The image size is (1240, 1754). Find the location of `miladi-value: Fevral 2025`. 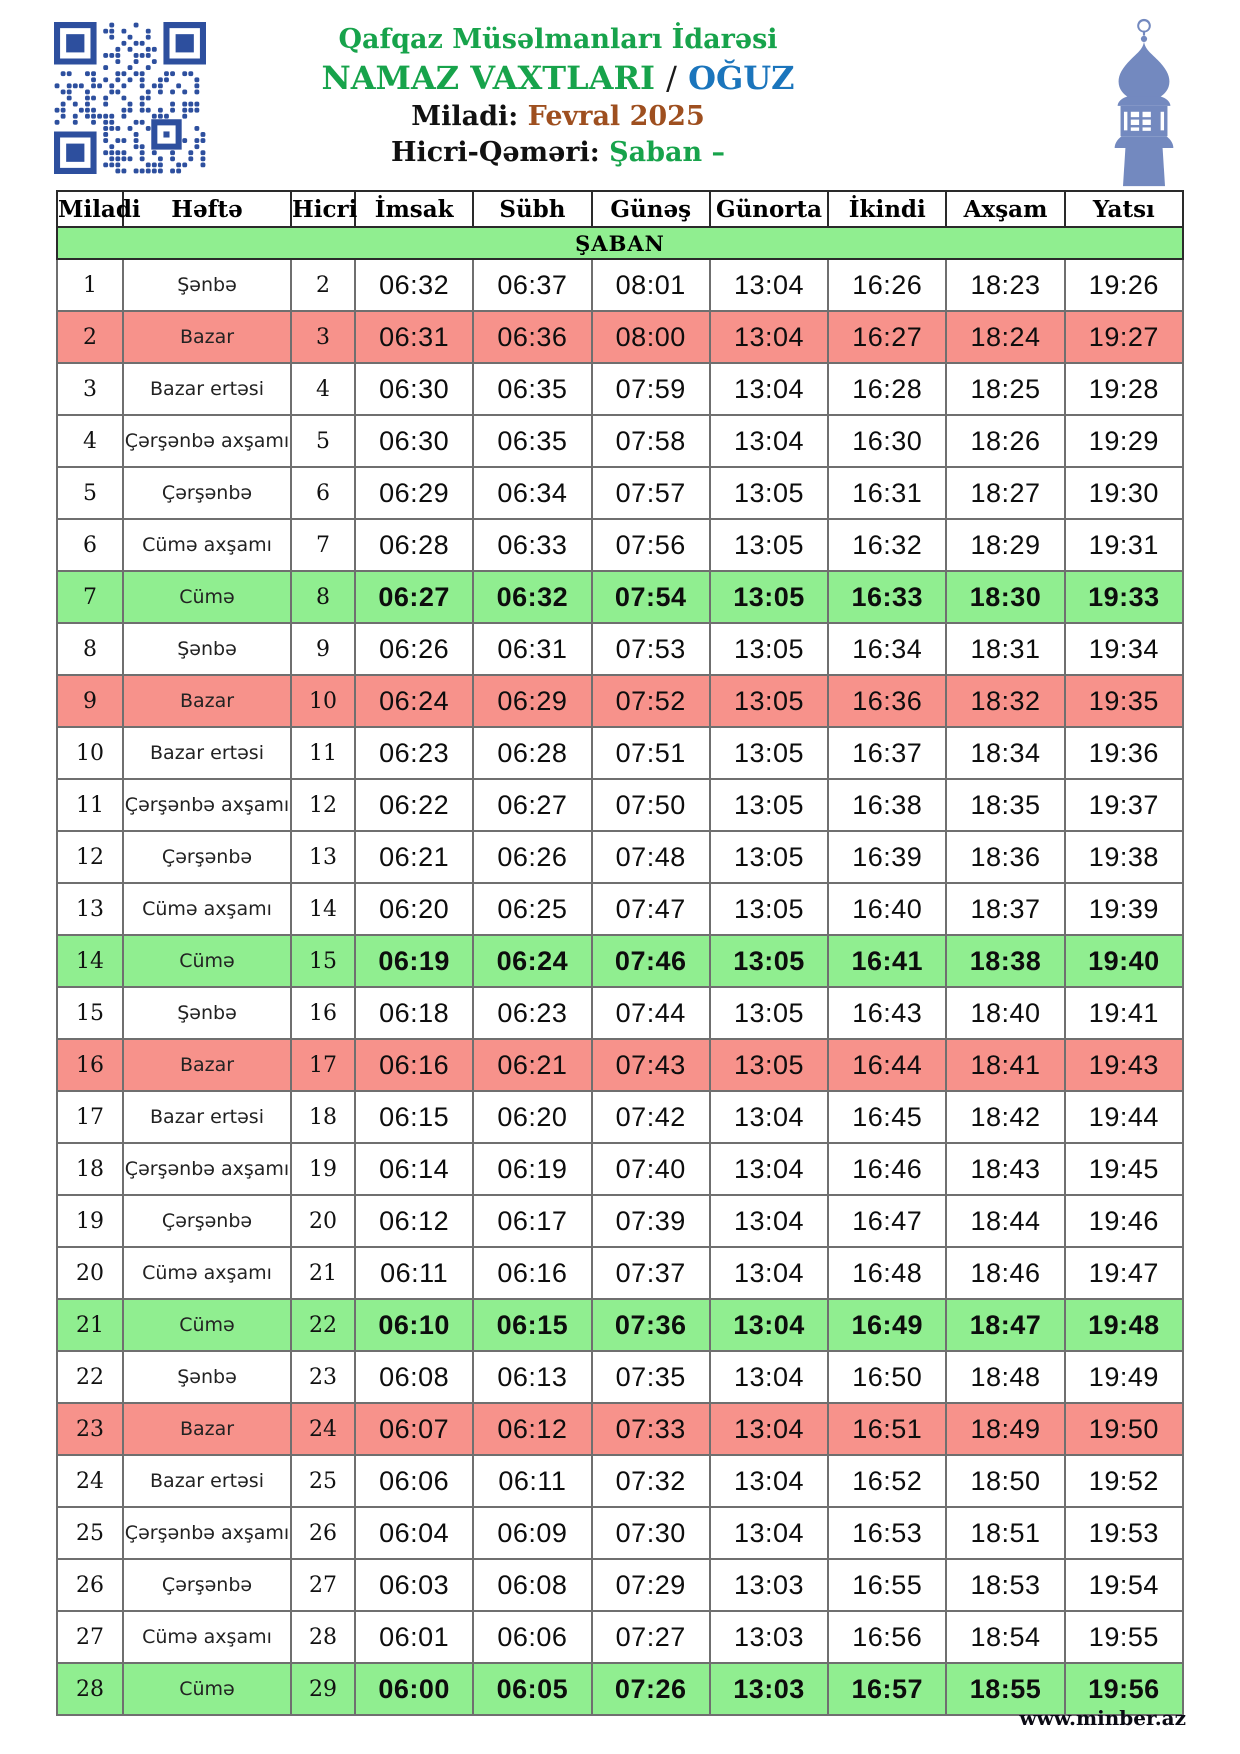

miladi-value: Fevral 2025 is located at coordinates (616, 116).